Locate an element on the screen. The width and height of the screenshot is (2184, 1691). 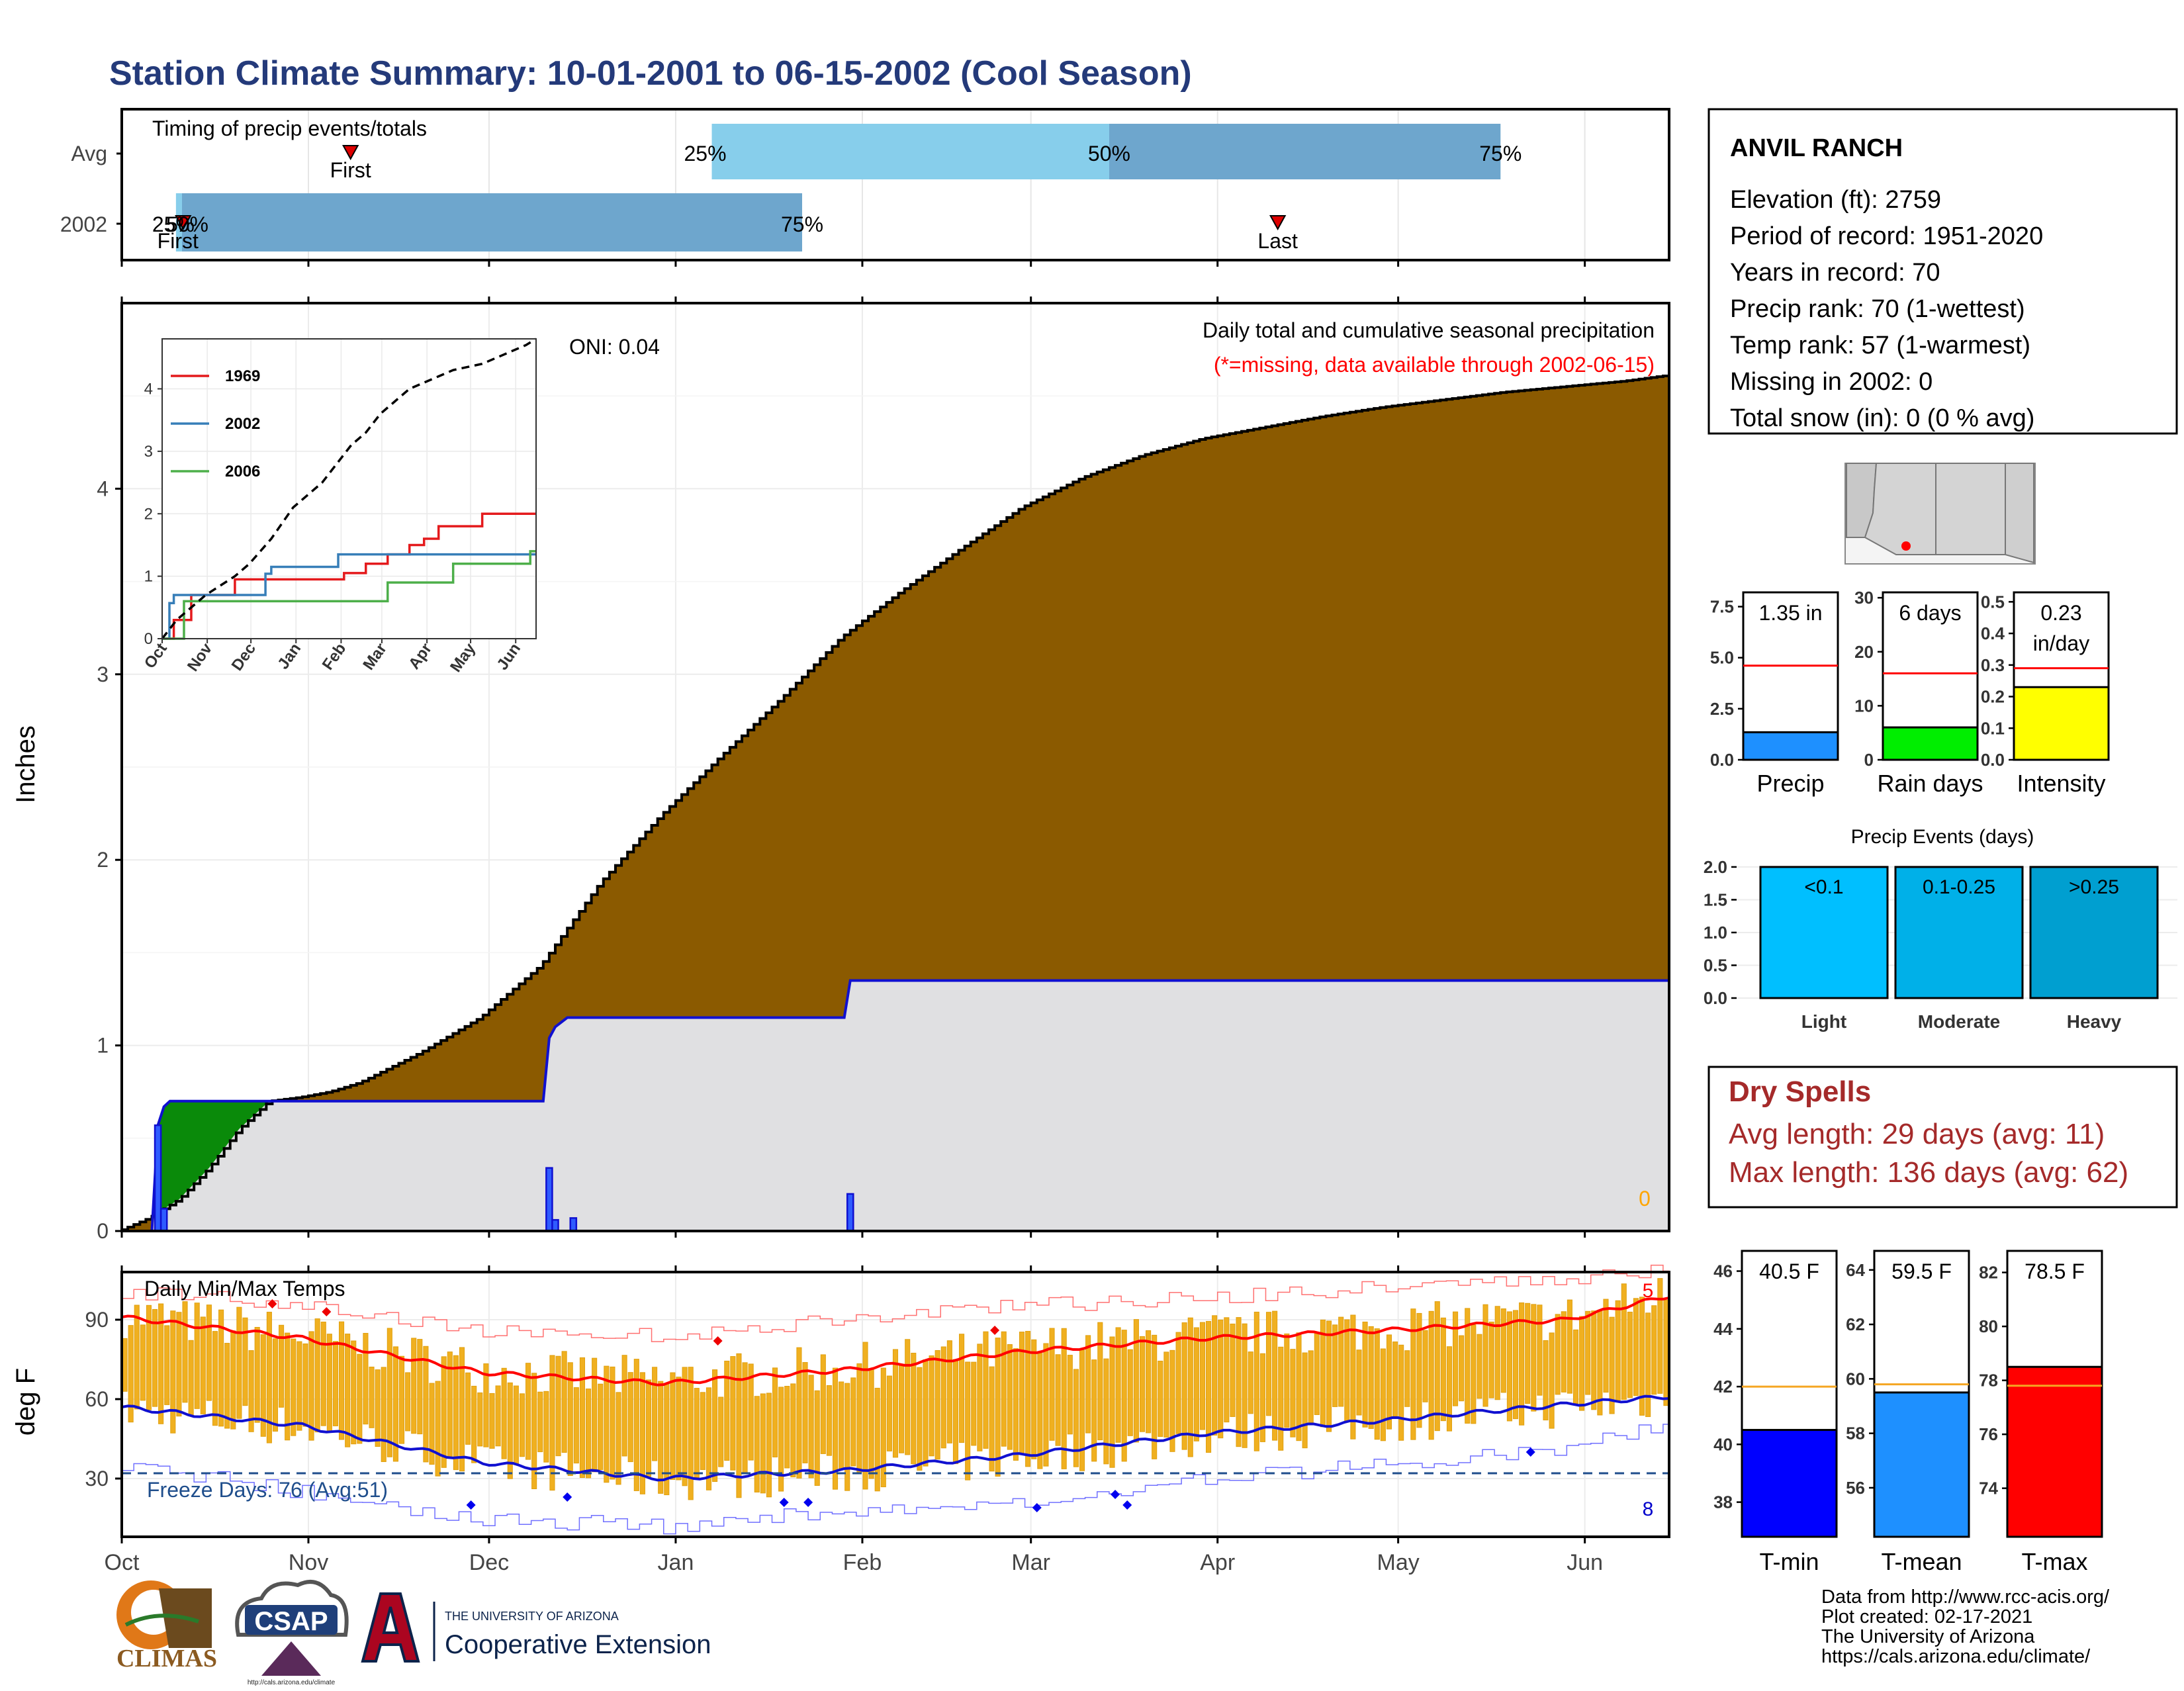
record-low-count: 8 is located at coordinates (1649, 1509).